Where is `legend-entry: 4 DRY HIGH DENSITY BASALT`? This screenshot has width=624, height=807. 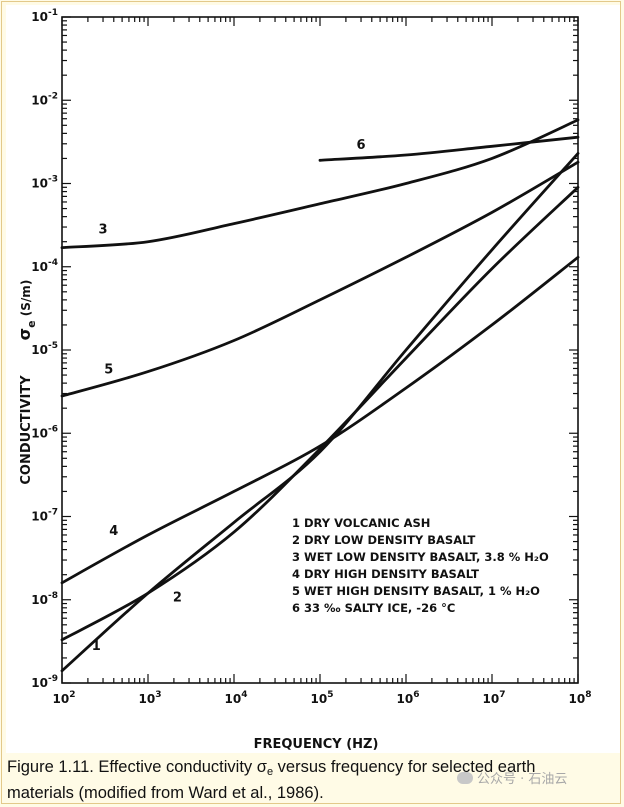 legend-entry: 4 DRY HIGH DENSITY BASALT is located at coordinates (385, 574).